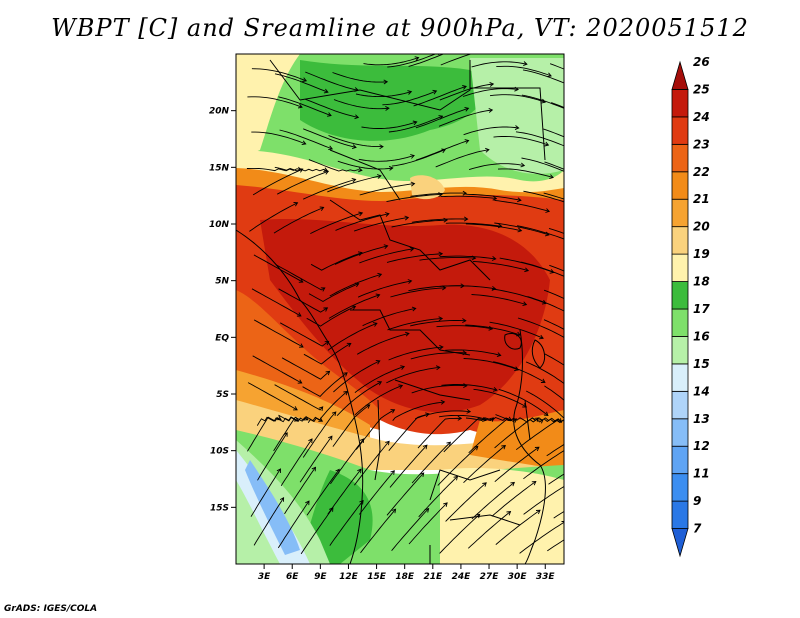  Describe the element at coordinates (222, 310) in the screenshot. I see `latitude-axis: 20N 15N 10N 5N EQ 5S 10S 15S` at that location.